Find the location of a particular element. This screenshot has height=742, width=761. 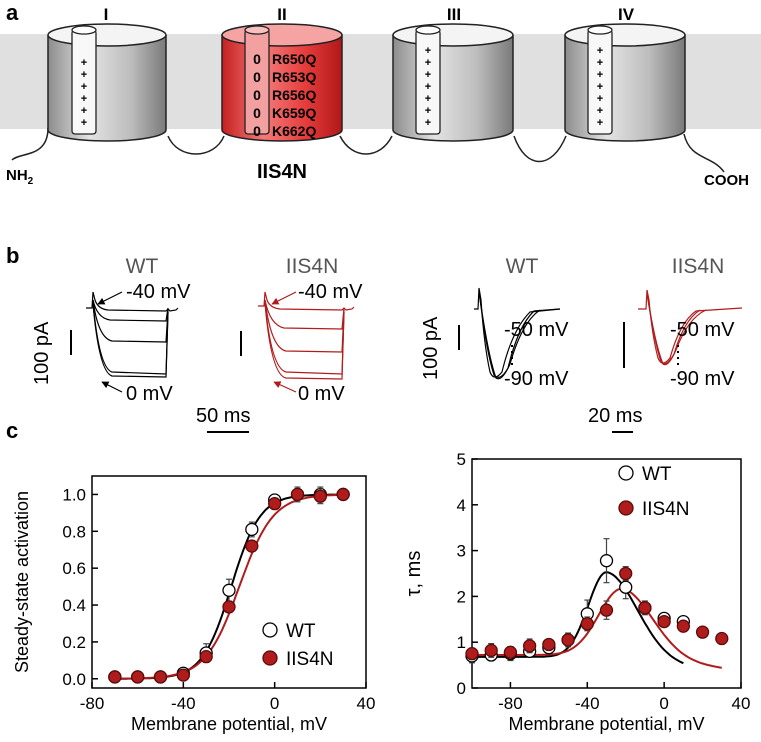

domain-iv-top is located at coordinates (625, 35).